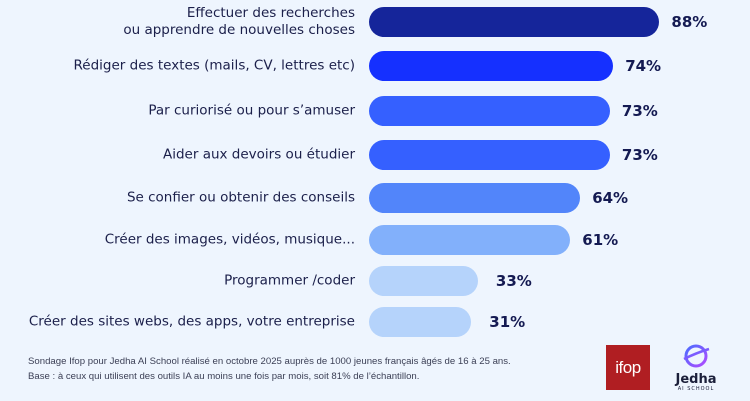 This screenshot has height=401, width=750. Describe the element at coordinates (696, 379) in the screenshot. I see `jedha-name: Jedha` at that location.